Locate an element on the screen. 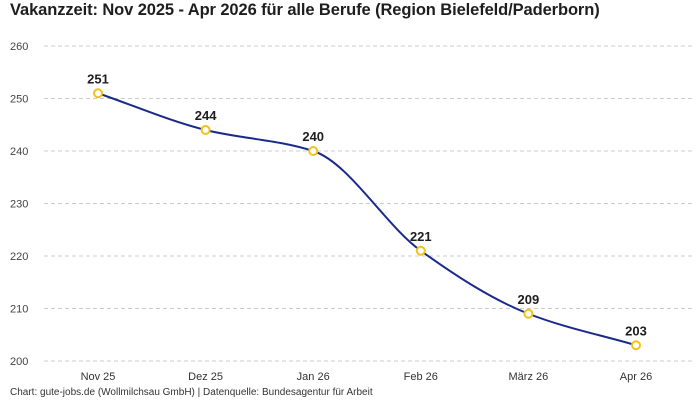  x-tick-label: Apr 26 is located at coordinates (636, 377).